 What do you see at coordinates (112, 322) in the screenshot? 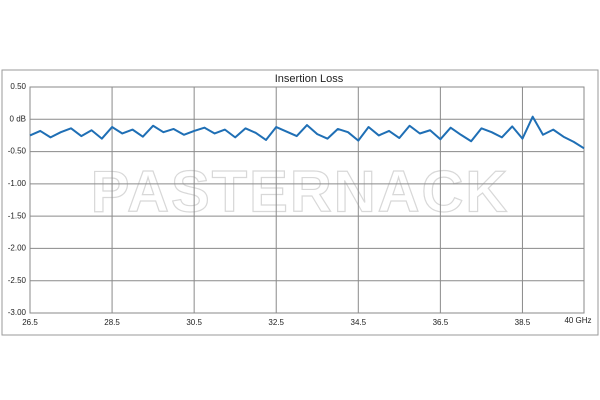
I see `x-tick-label: 28.5` at bounding box center [112, 322].